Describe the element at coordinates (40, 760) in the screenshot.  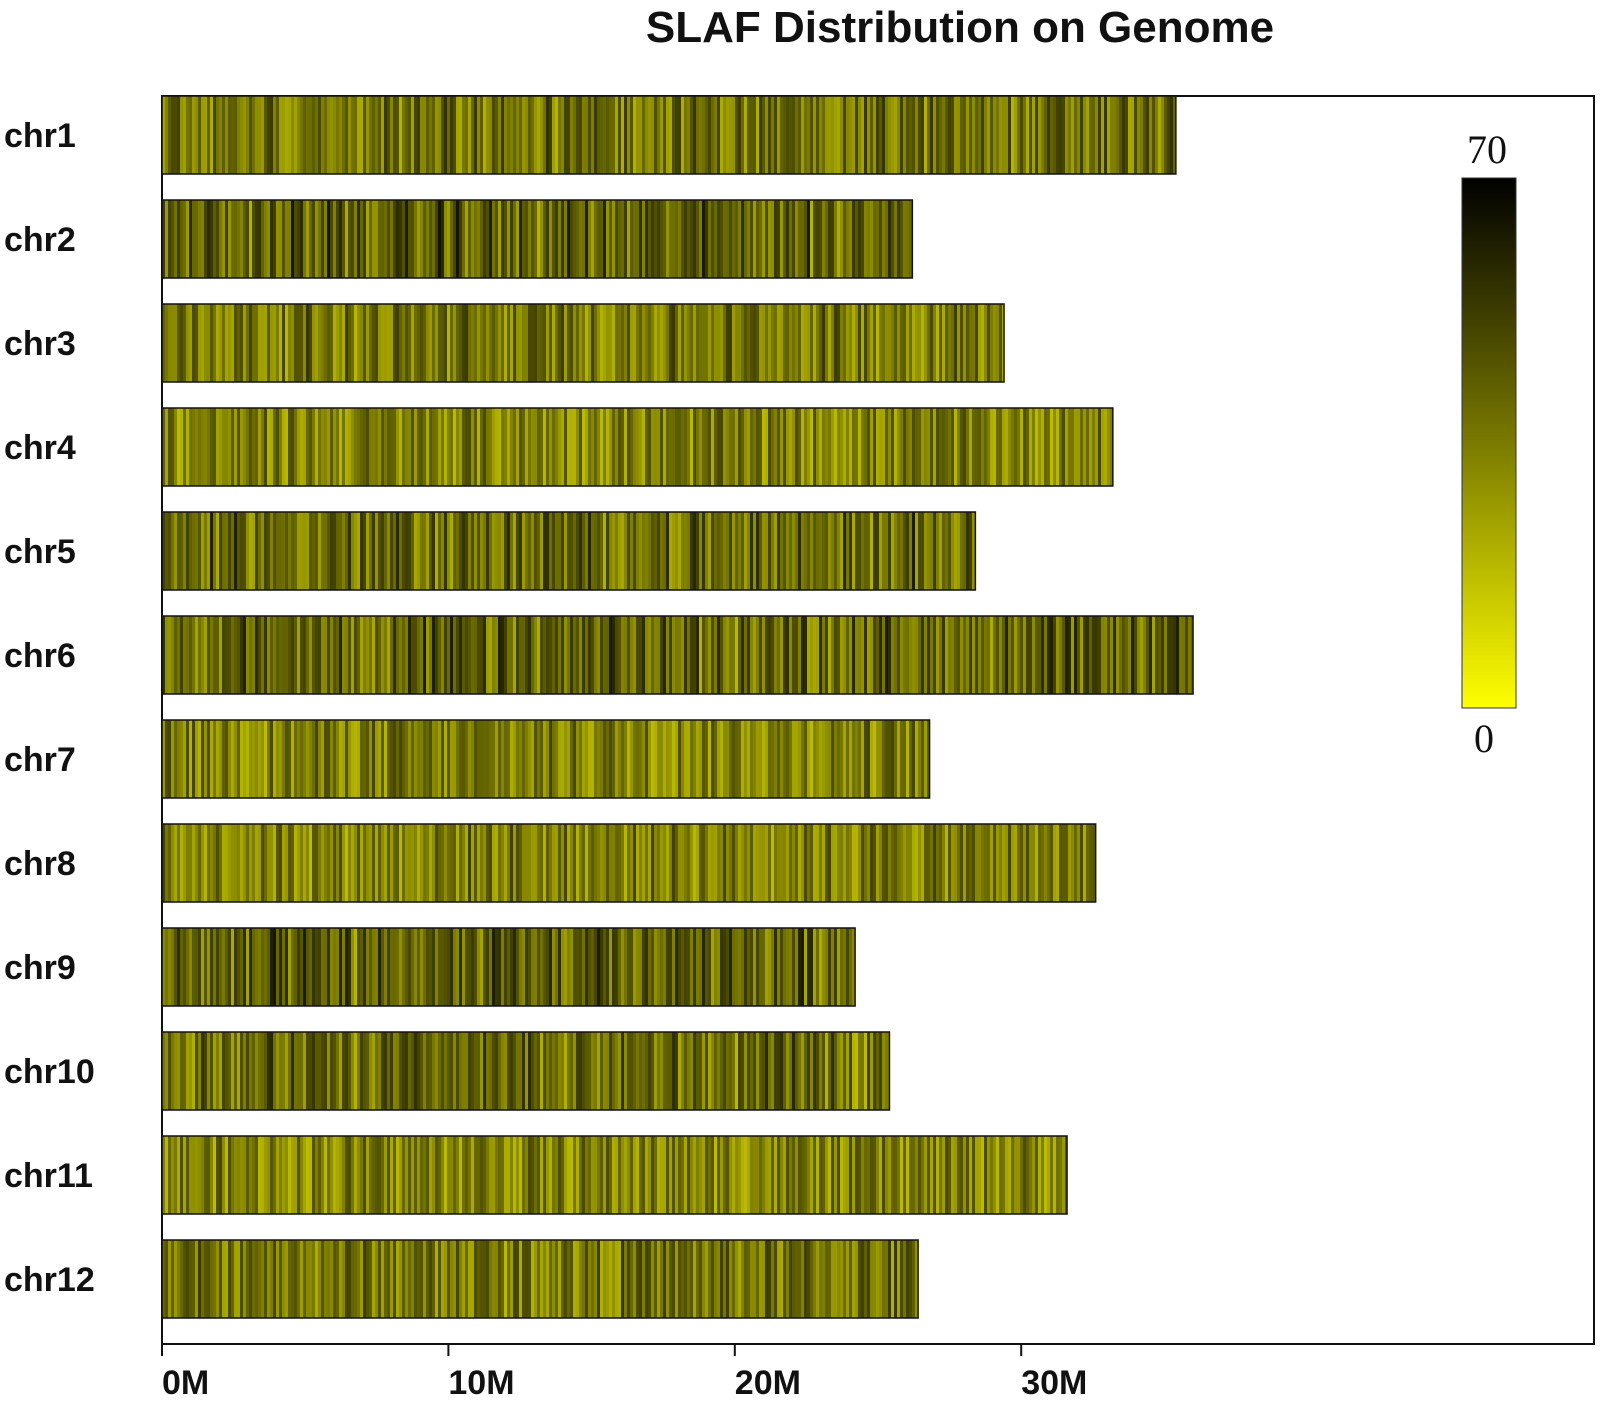
I see `chromosome-label: chr7` at that location.